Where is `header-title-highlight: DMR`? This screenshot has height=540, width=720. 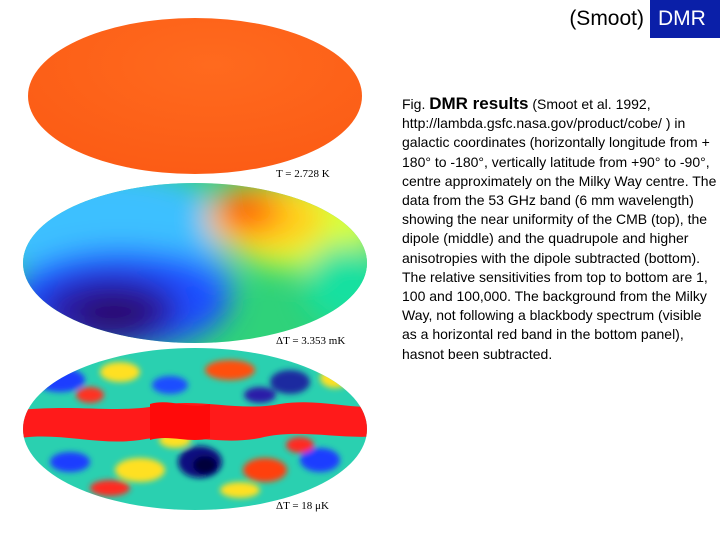 header-title-highlight: DMR is located at coordinates (685, 19).